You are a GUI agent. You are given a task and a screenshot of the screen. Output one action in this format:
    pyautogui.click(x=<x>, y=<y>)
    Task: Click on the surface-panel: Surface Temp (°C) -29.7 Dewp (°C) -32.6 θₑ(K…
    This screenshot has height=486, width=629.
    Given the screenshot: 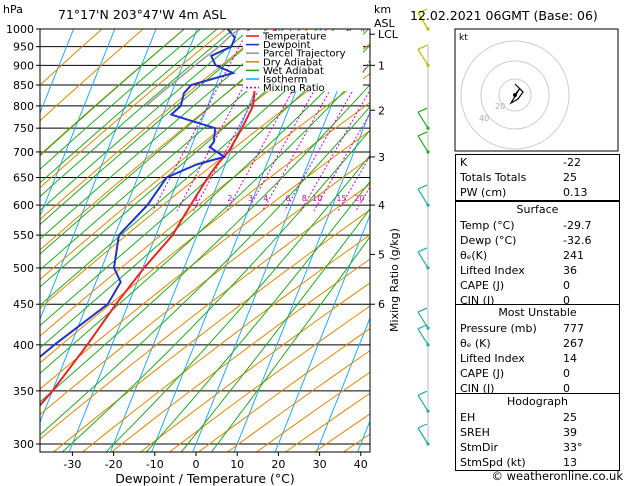 What is the action you would take?
    pyautogui.click(x=537, y=255)
    